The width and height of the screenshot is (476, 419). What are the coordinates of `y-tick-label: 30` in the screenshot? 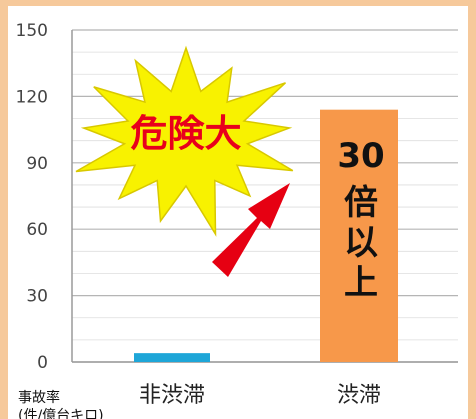 It's located at (37, 297).